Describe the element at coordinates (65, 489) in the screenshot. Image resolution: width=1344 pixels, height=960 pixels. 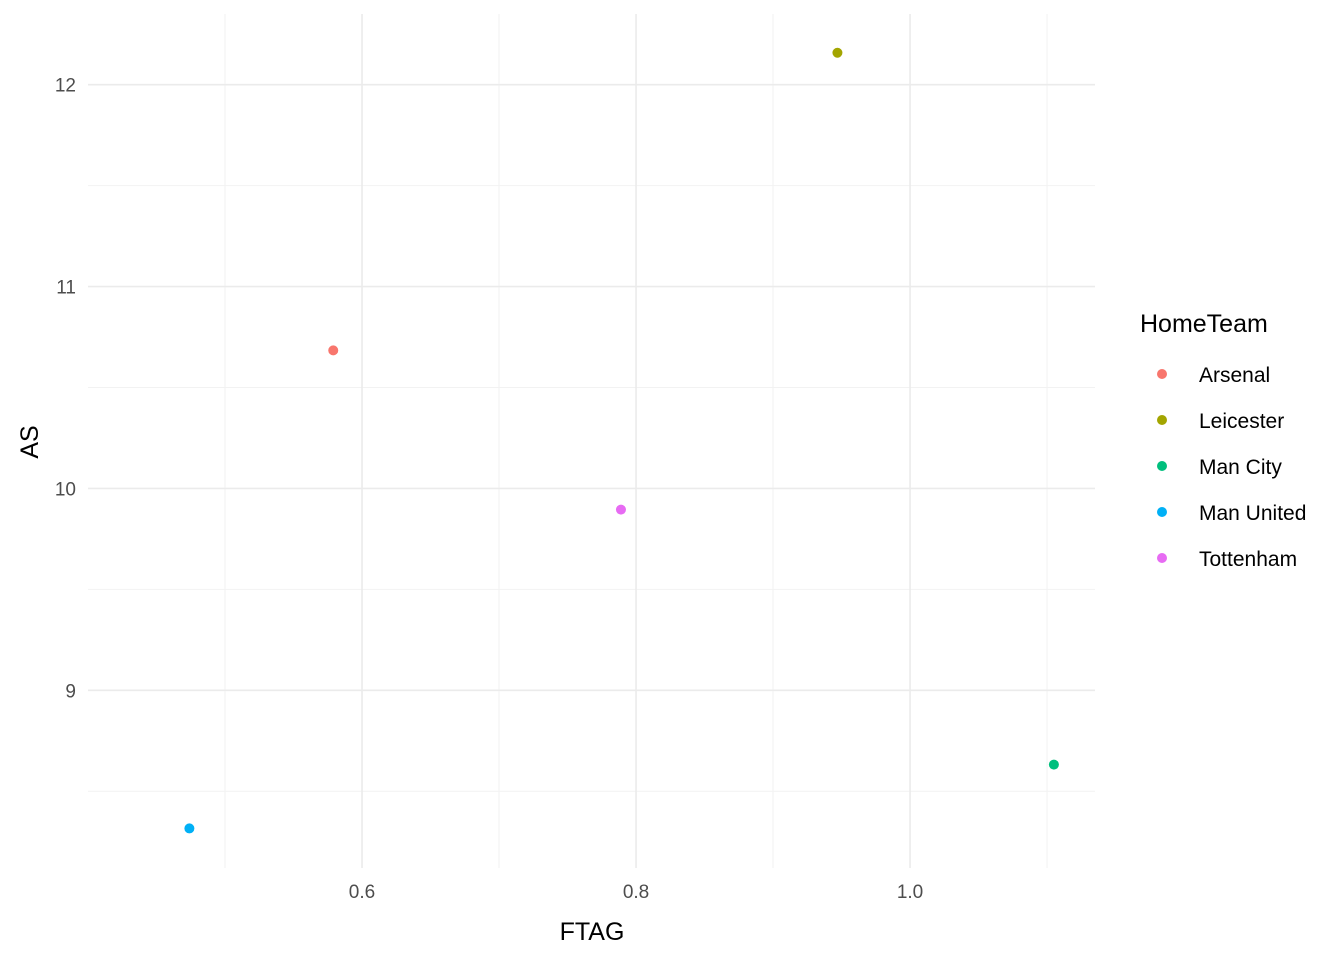
I see `y-tick-label: 10` at that location.